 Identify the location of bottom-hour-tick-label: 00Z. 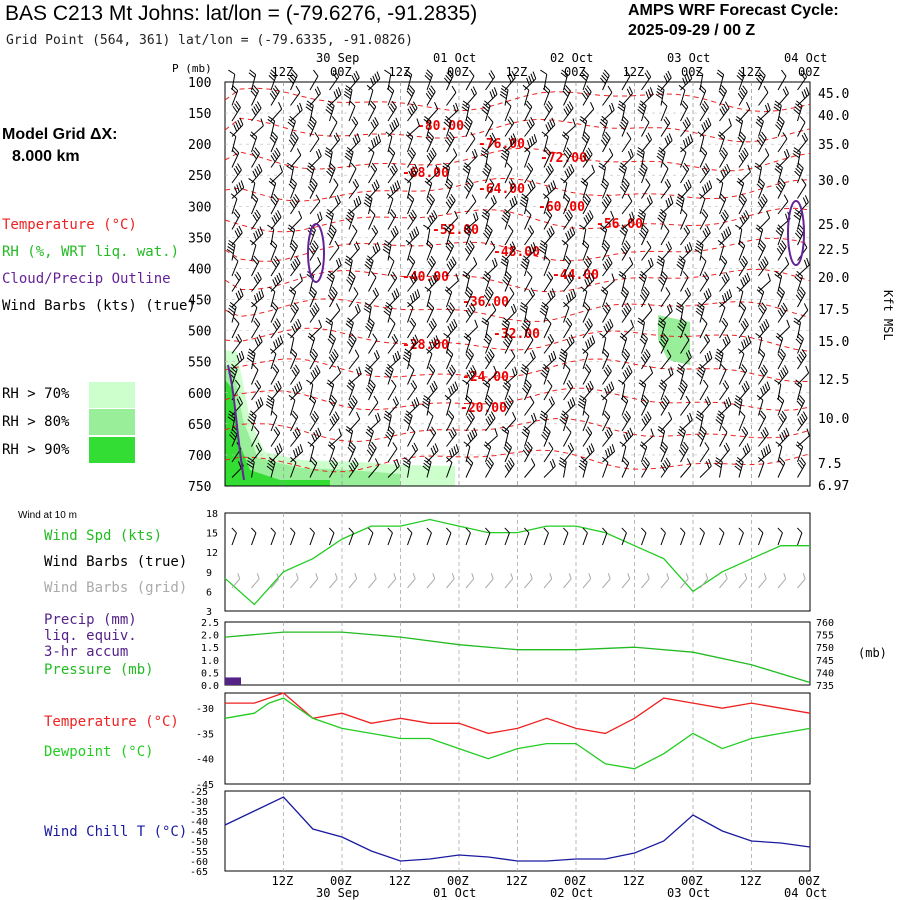
(458, 881).